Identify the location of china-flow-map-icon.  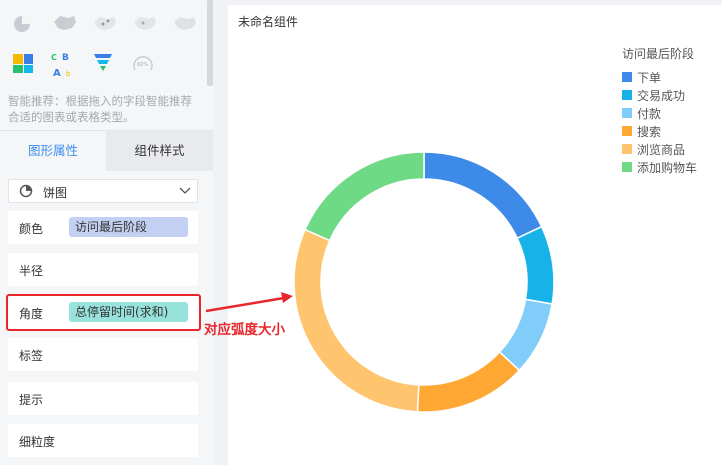
(145, 23).